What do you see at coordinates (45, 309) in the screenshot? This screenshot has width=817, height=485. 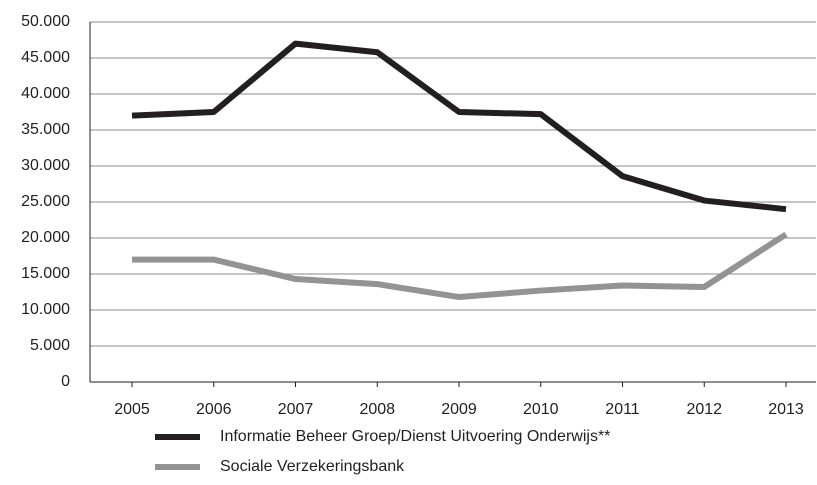 I see `y-tick-label: 10.000` at bounding box center [45, 309].